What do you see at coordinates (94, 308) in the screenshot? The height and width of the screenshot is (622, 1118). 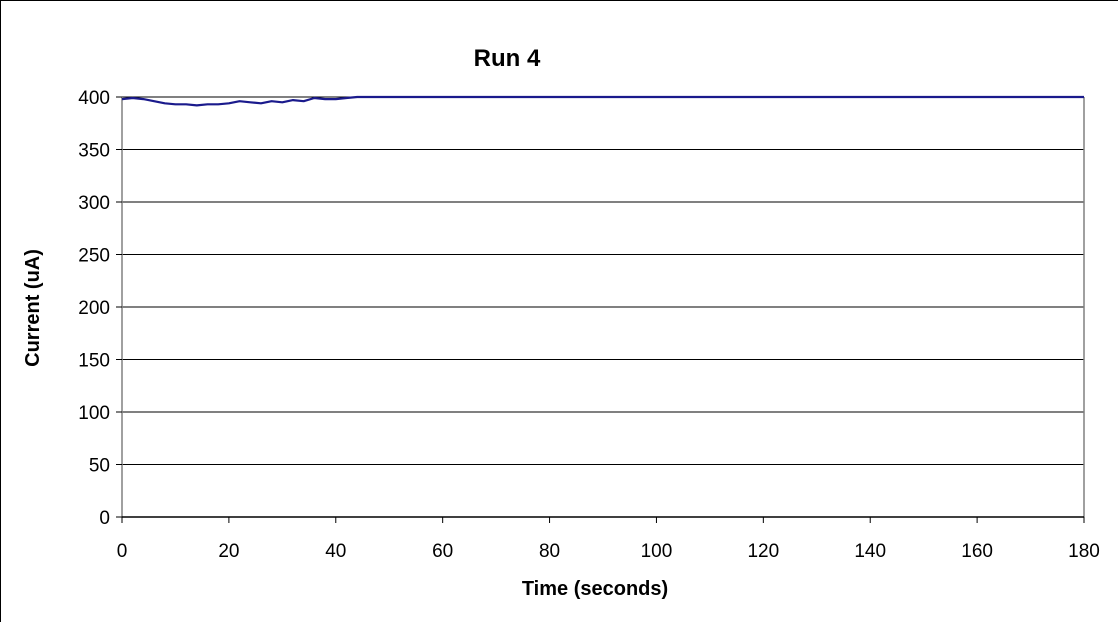 I see `y-tick-label-200: 200` at bounding box center [94, 308].